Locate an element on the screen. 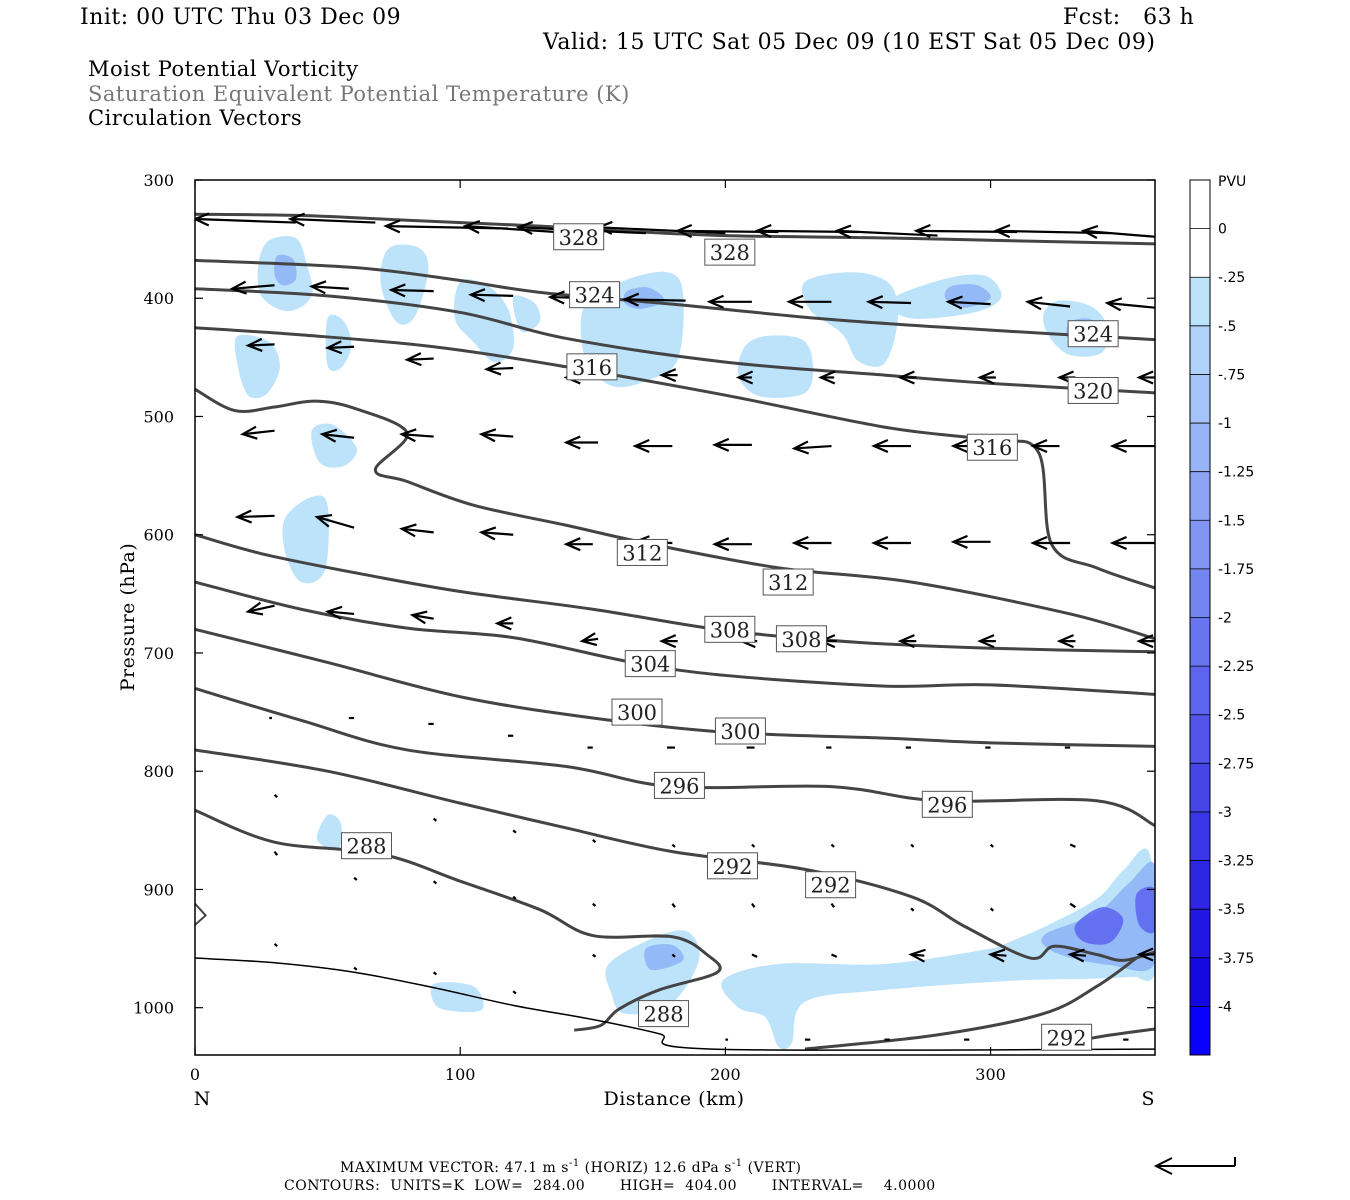 The height and width of the screenshot is (1200, 1350). svg-text: 316 is located at coordinates (592, 368).